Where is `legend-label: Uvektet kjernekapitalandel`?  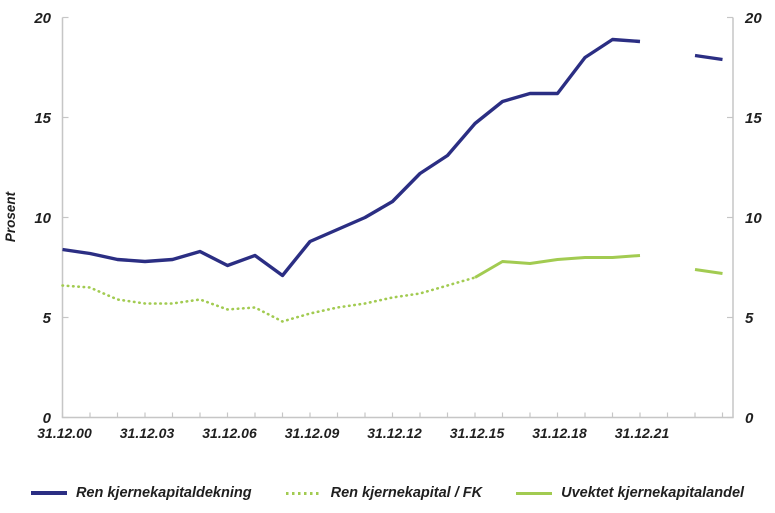 legend-label: Uvektet kjernekapitalandel is located at coordinates (653, 493).